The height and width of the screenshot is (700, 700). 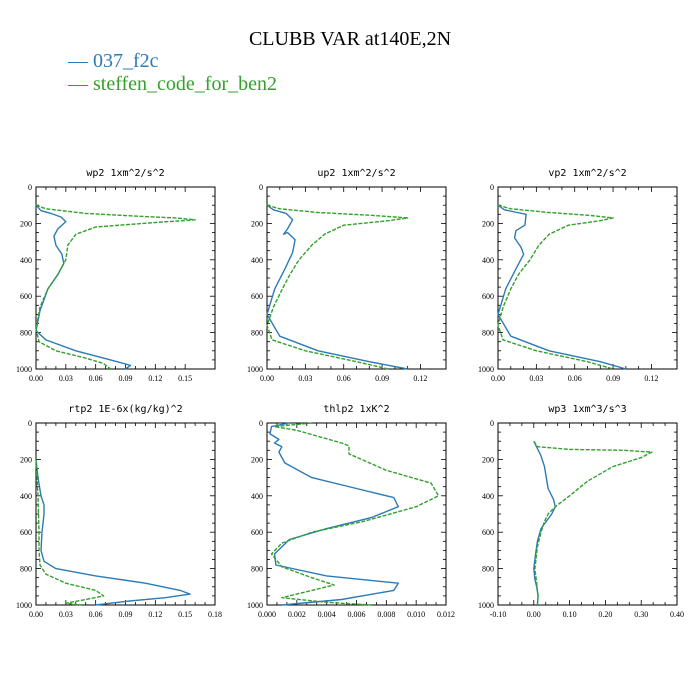 What do you see at coordinates (125, 173) in the screenshot?
I see `chart-title: wp2 1xm^2/s^2` at bounding box center [125, 173].